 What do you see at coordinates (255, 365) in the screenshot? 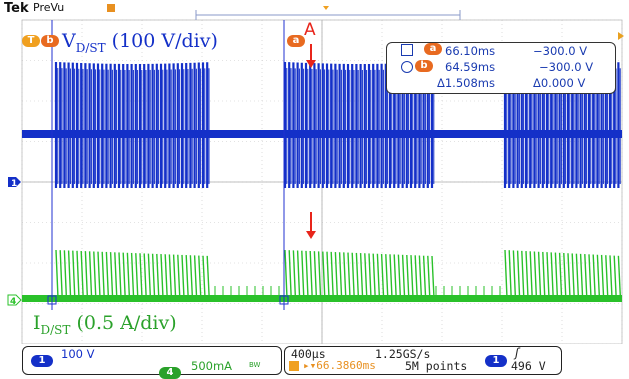
I see `ch4-bandwidth-limit: BW` at bounding box center [255, 365].